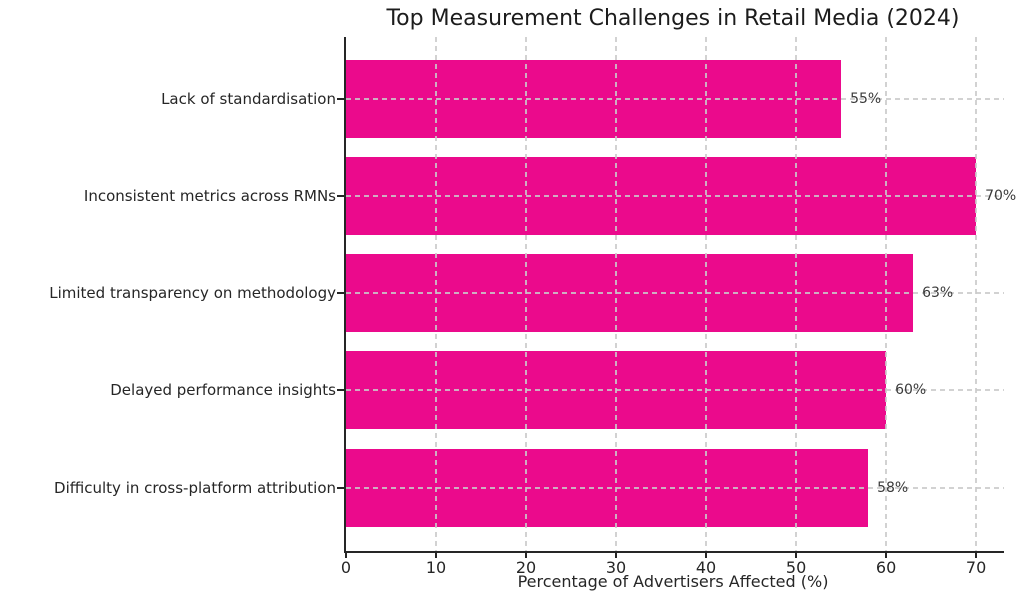 This screenshot has width=1024, height=608. I want to click on x-tick-label: 0, so click(346, 567).